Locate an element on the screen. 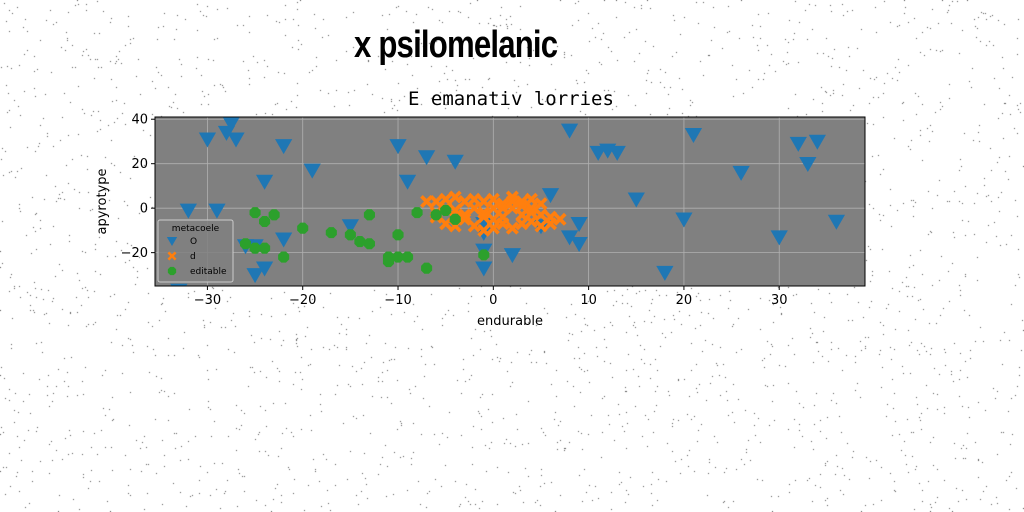 This screenshot has height=512, width=1024. series-d is located at coordinates (493, 213).